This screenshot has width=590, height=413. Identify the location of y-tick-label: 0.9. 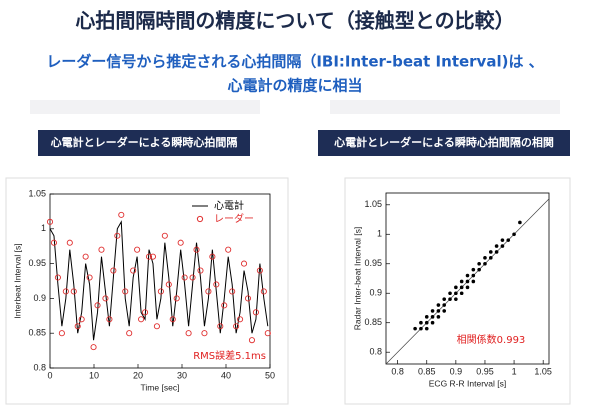
(375, 293).